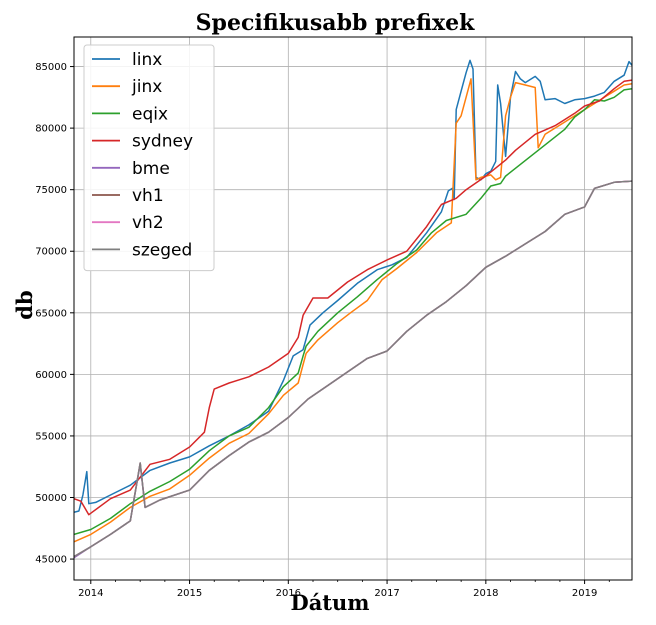  What do you see at coordinates (189, 593) in the screenshot?
I see `x-tick-label: 2015` at bounding box center [189, 593].